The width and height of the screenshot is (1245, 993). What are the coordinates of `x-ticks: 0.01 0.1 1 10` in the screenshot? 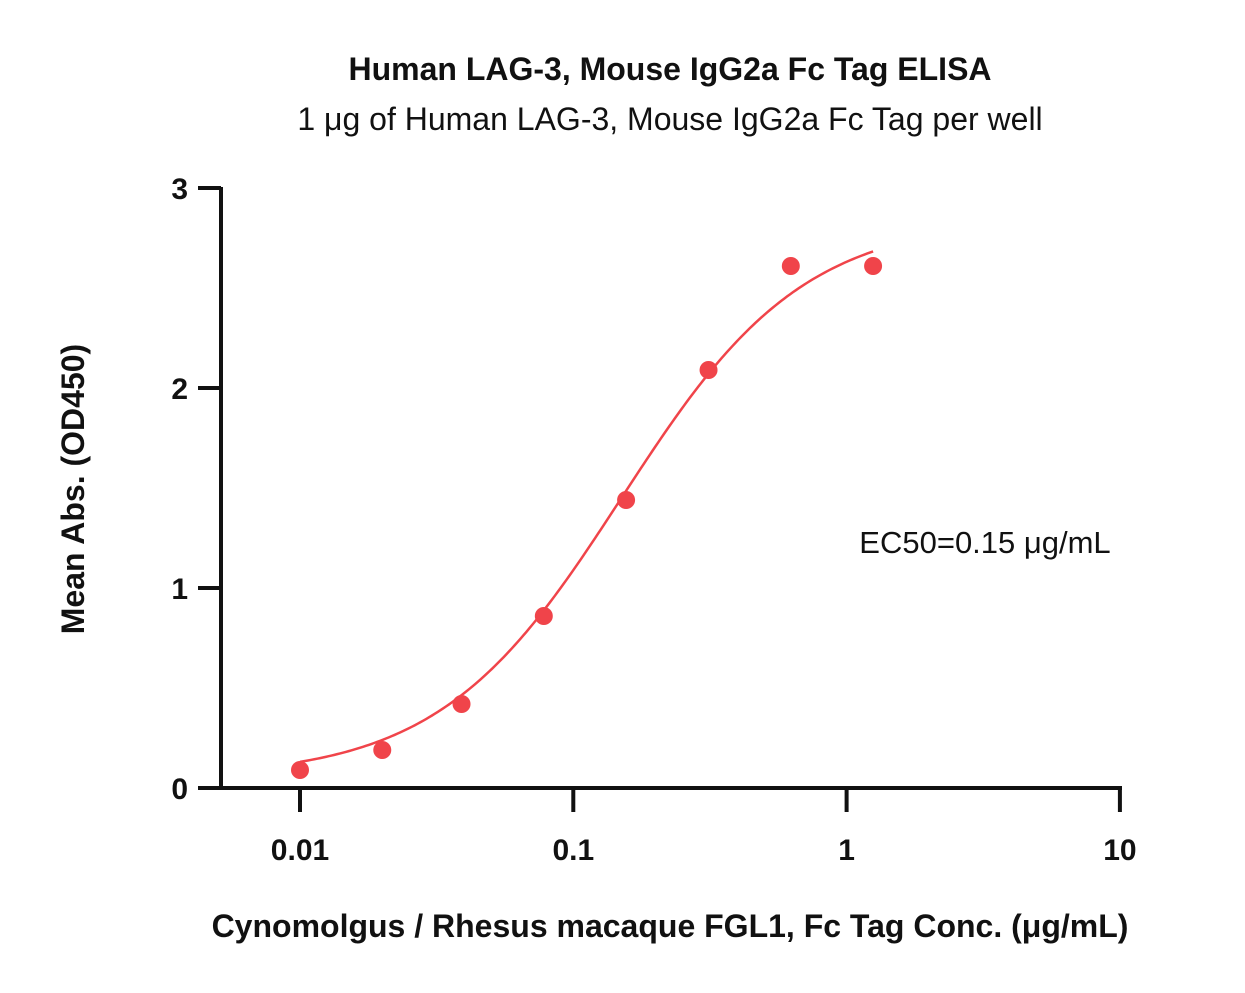 It's located at (704, 827).